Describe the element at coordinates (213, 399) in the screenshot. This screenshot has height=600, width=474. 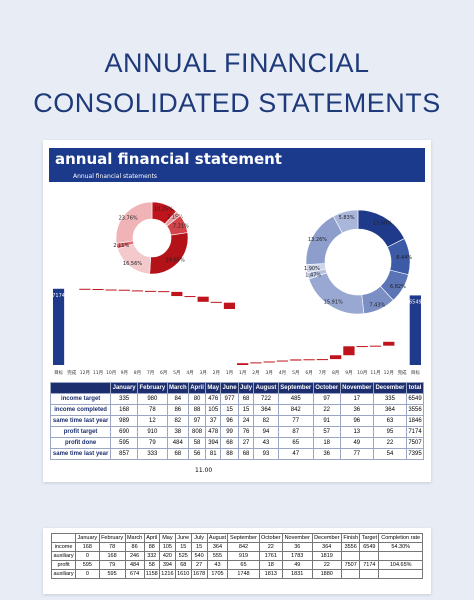
I see `cell: 476` at that location.